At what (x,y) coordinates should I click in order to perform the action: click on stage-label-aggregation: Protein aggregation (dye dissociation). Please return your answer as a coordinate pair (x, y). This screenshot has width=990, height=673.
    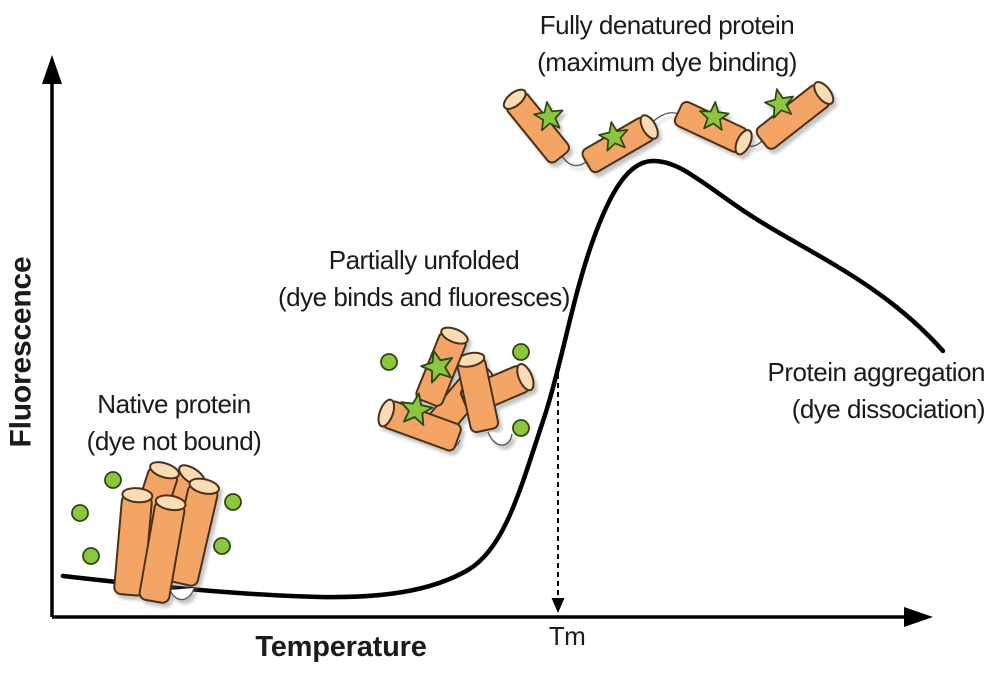
    Looking at the image, I should click on (876, 391).